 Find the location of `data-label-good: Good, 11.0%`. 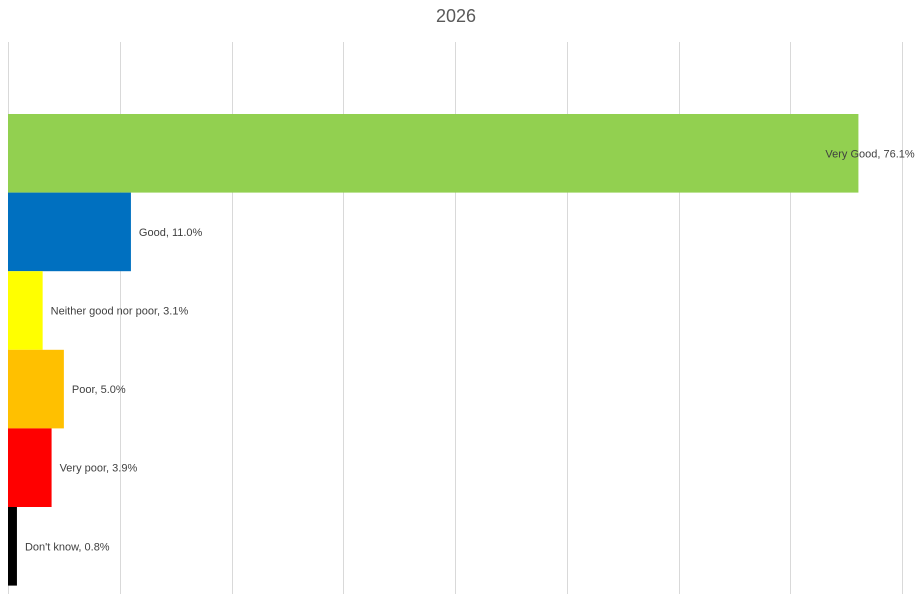

data-label-good: Good, 11.0% is located at coordinates (171, 233).